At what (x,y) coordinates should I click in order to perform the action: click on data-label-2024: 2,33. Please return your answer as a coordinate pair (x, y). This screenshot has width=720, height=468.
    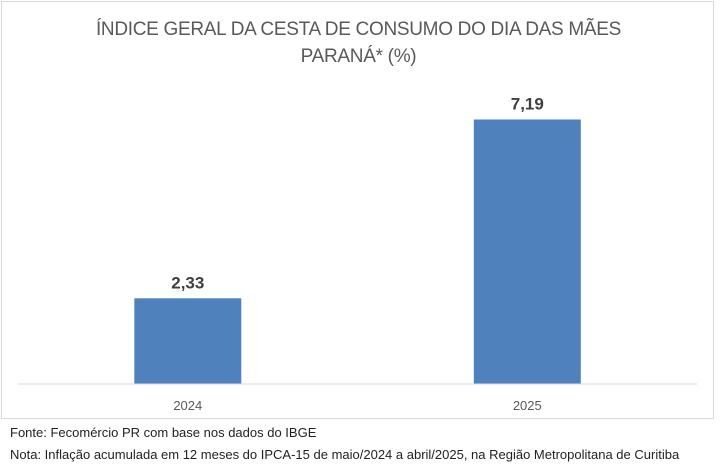
    Looking at the image, I should click on (187, 282).